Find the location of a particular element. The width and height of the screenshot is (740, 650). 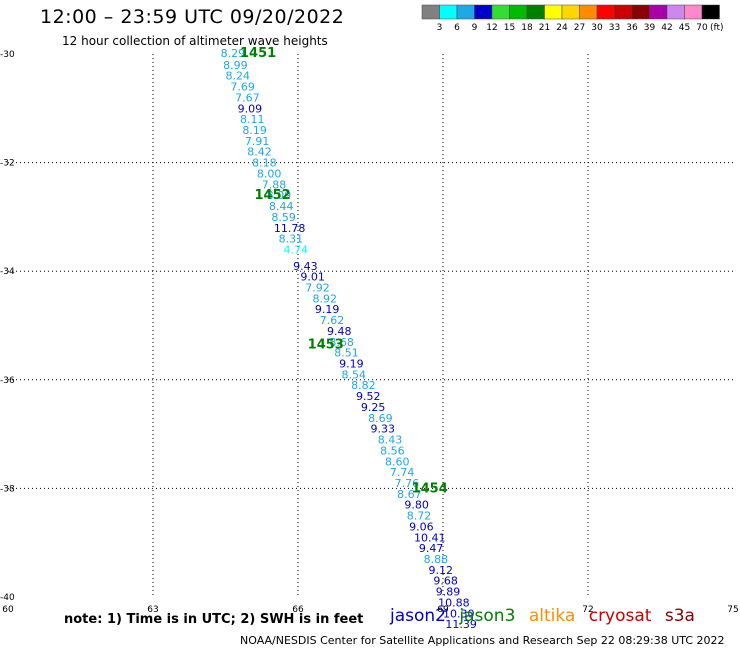

satellite-cryosat: cryosat is located at coordinates (620, 616).